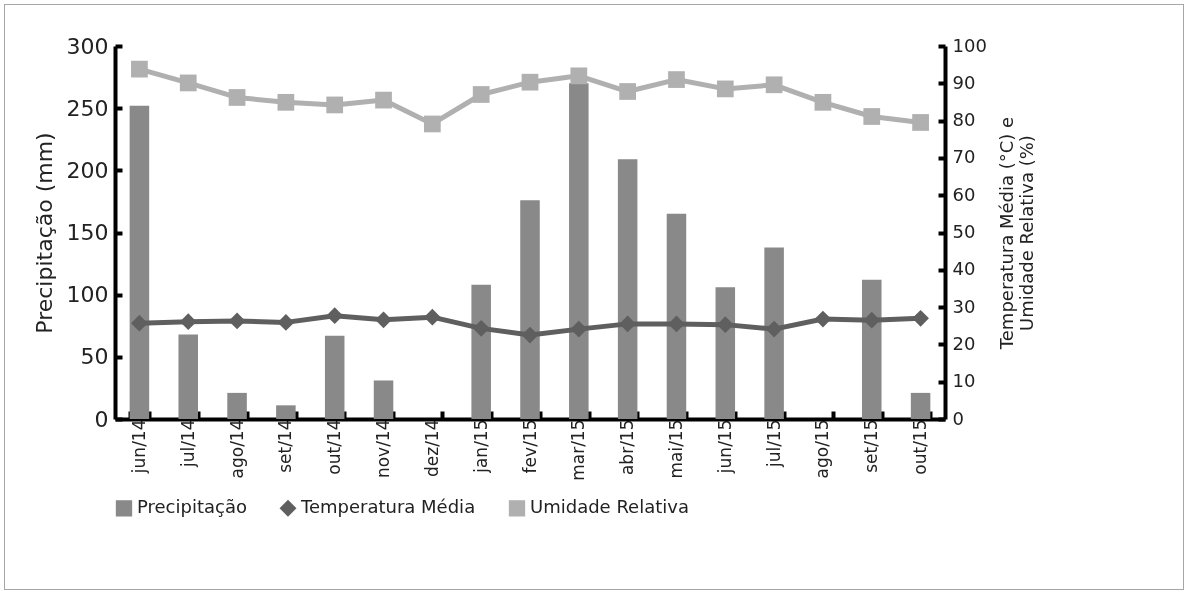 The image size is (1192, 598). I want to click on x-tick-label: jun/15, so click(724, 447).